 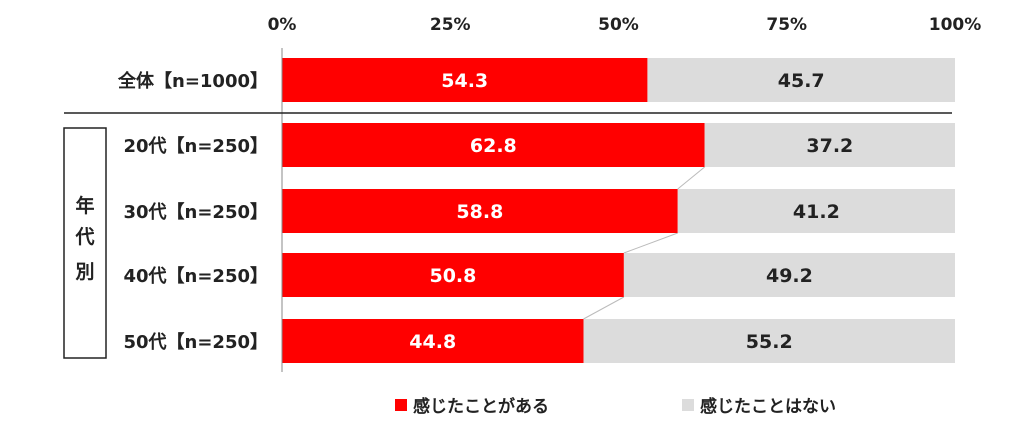 What do you see at coordinates (84, 205) in the screenshot?
I see `group-label-char: 年` at bounding box center [84, 205].